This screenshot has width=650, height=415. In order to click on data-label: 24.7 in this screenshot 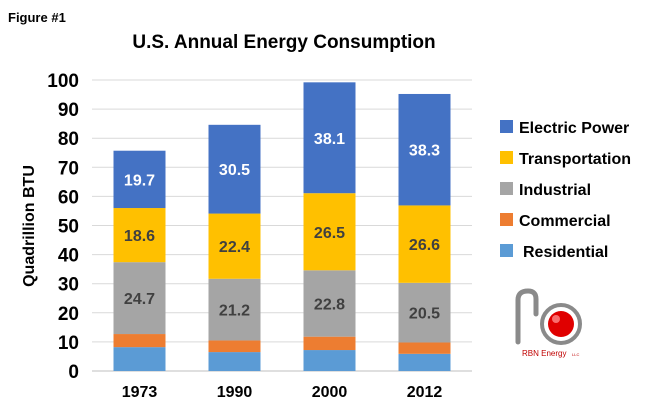, I will do `click(139, 299)`.